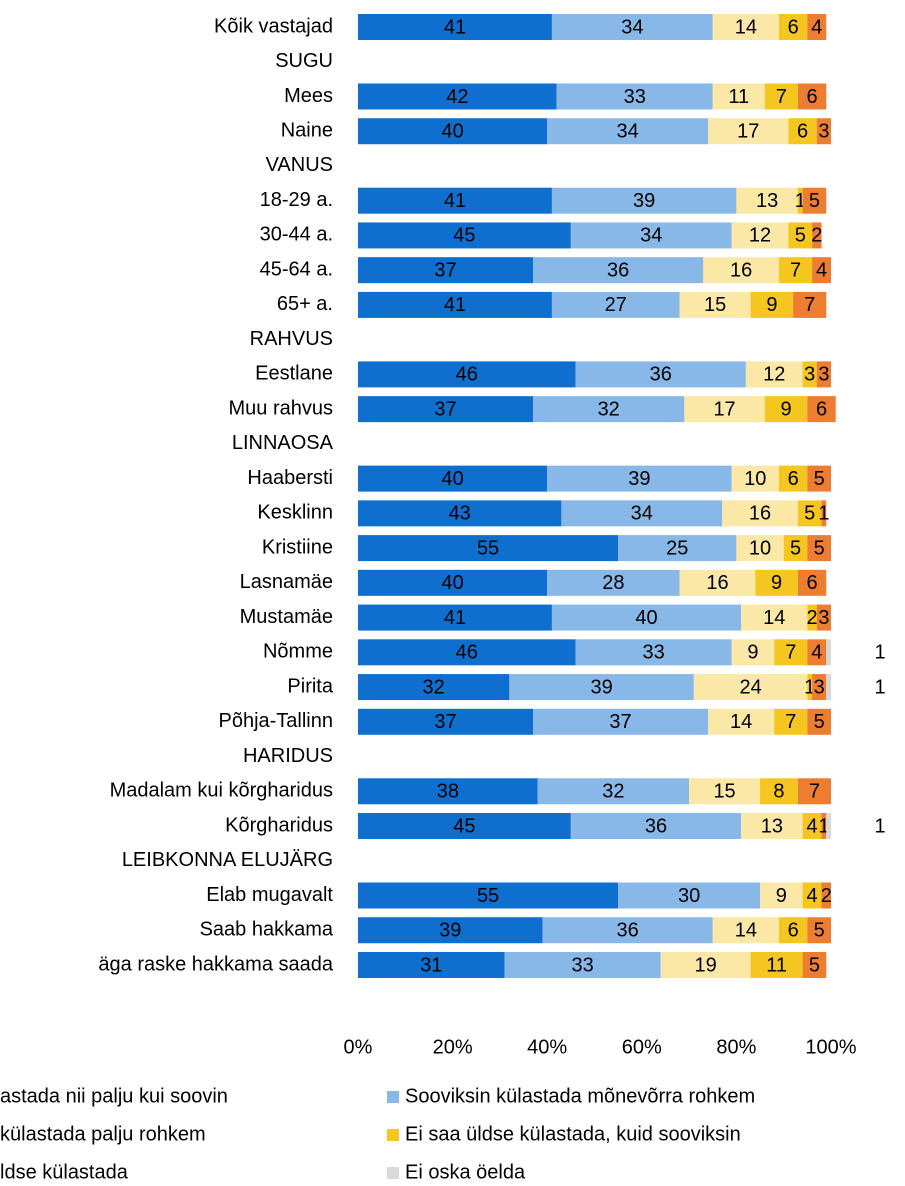 The width and height of the screenshot is (905, 1186). Describe the element at coordinates (221, 791) in the screenshot. I see `y-tick-label: Madalam kui kõrgharidus` at that location.